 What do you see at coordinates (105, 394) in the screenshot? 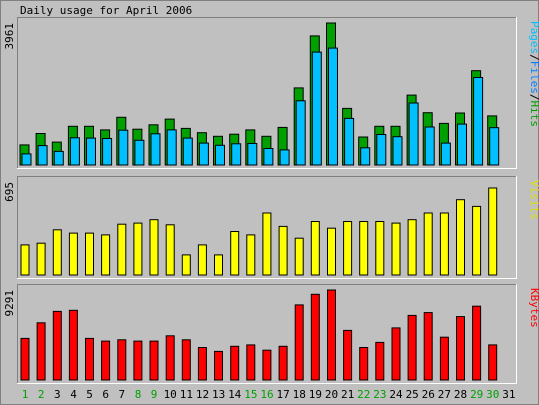
I see `x-tick-label-day-6: 6` at bounding box center [105, 394].